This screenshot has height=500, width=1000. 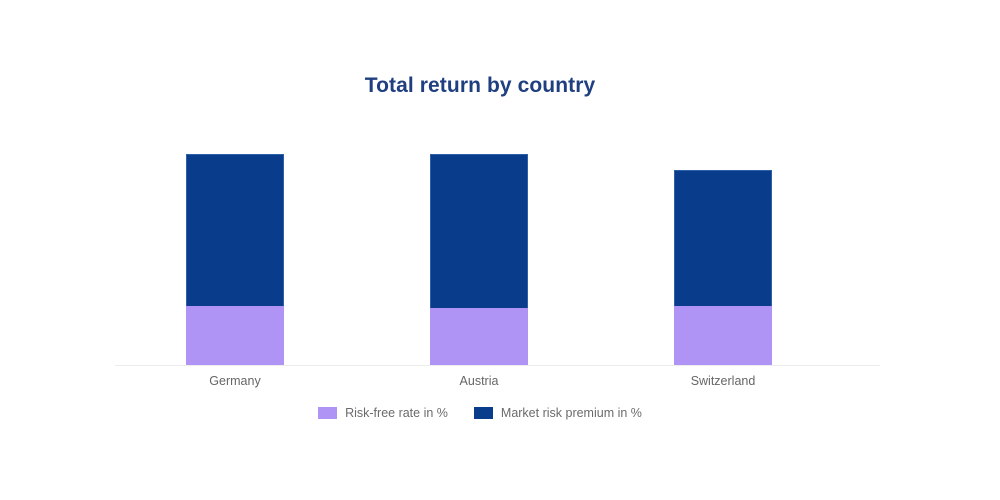 I want to click on bar-group-switzerland, so click(x=723, y=247).